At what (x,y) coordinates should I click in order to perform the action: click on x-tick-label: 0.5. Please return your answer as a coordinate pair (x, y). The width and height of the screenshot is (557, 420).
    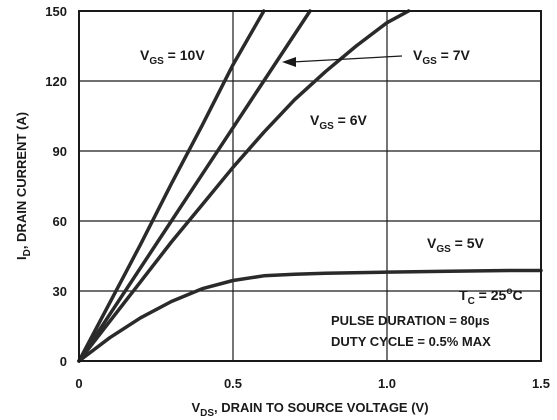
    Looking at the image, I should click on (233, 383).